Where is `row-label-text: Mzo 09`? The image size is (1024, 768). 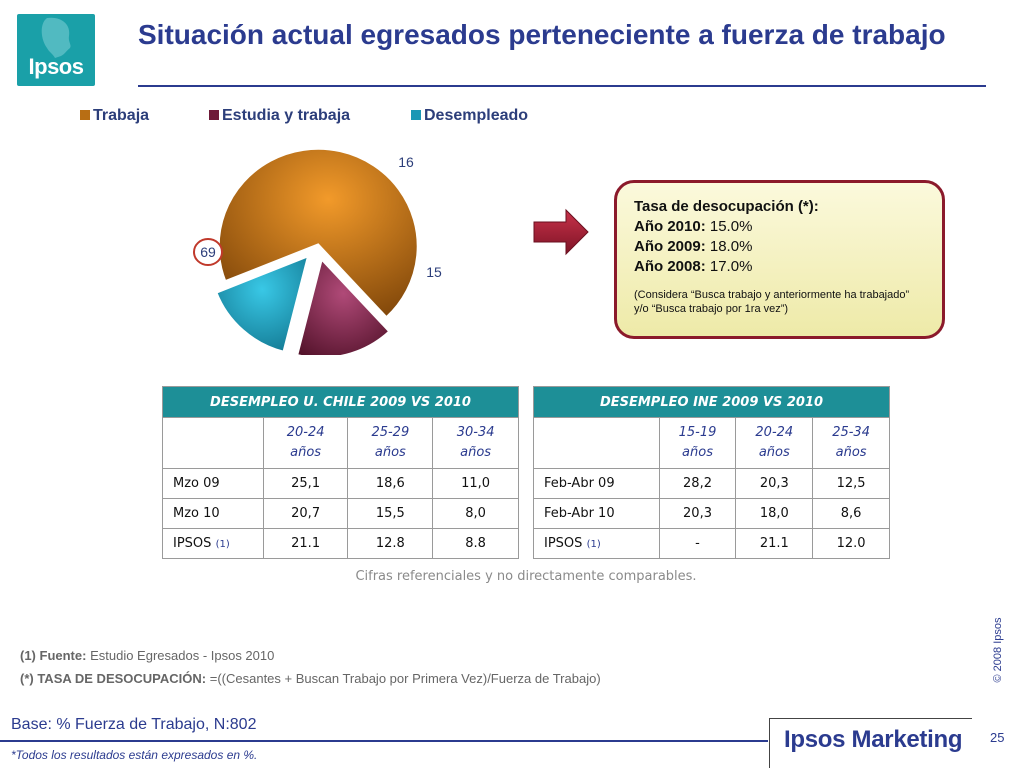 row-label-text: Mzo 09 is located at coordinates (196, 483).